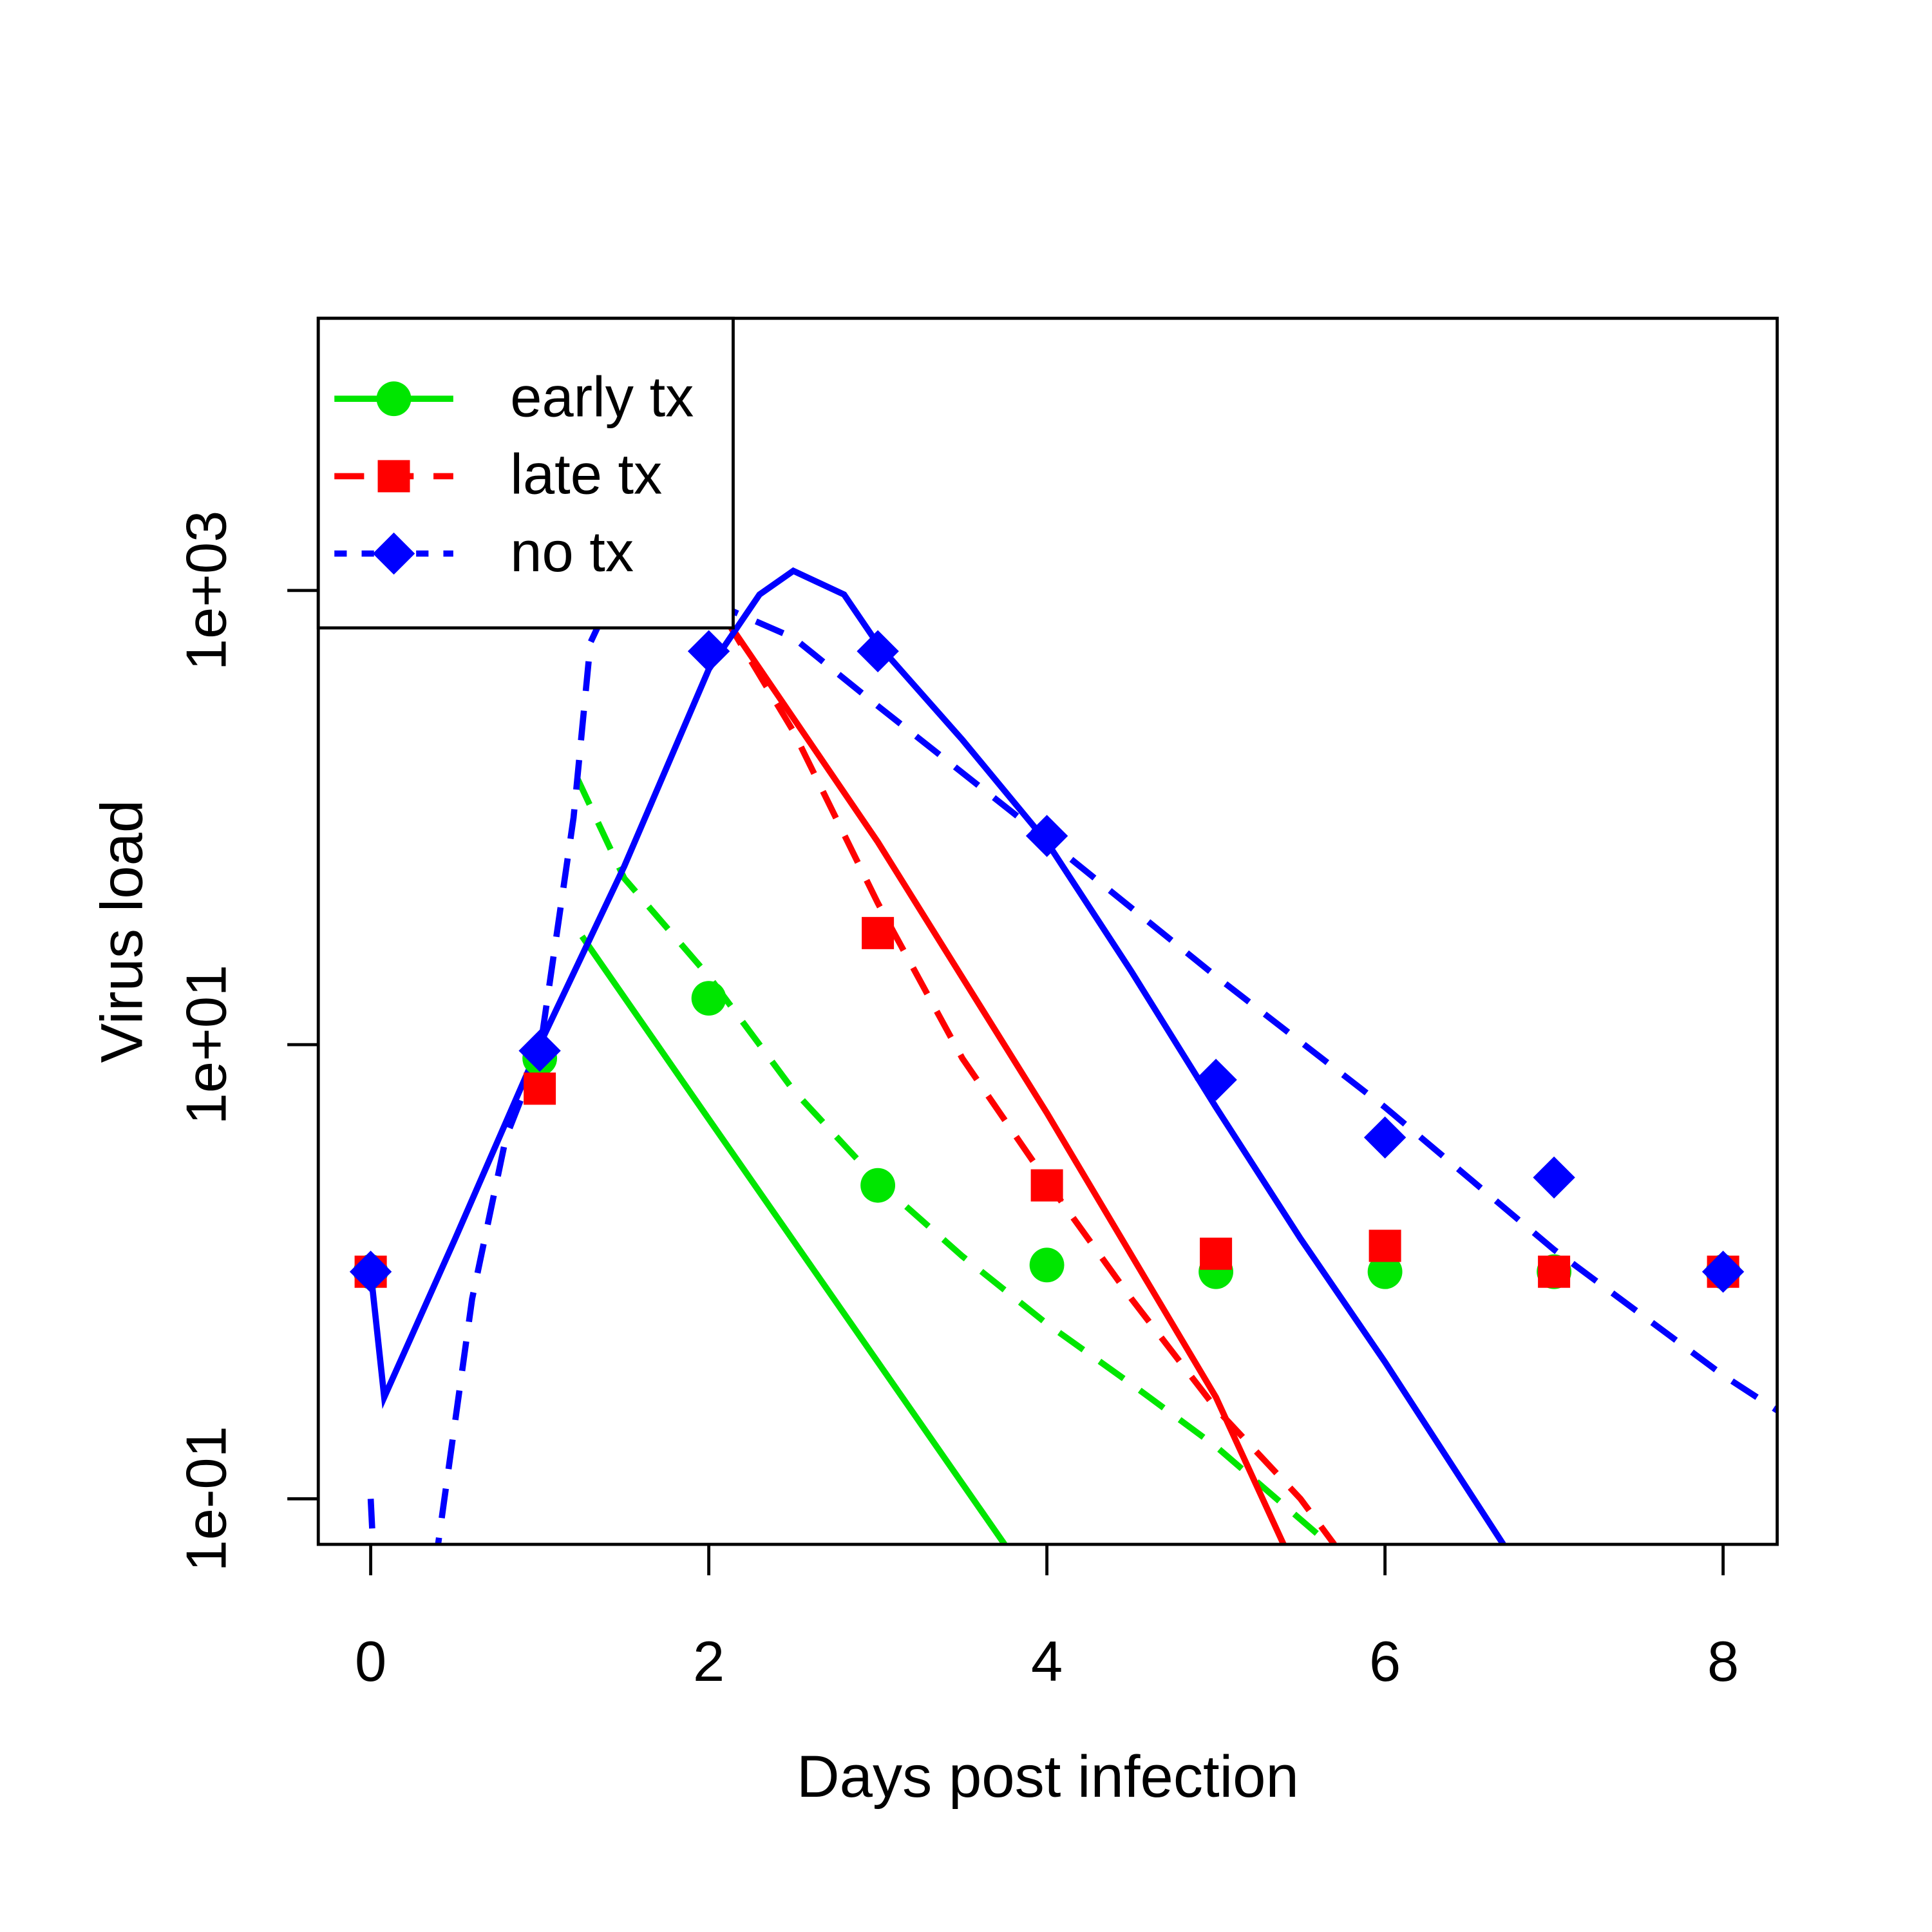 The image size is (1932, 1932). Describe the element at coordinates (121, 932) in the screenshot. I see `y-axis-label: Virus load` at that location.